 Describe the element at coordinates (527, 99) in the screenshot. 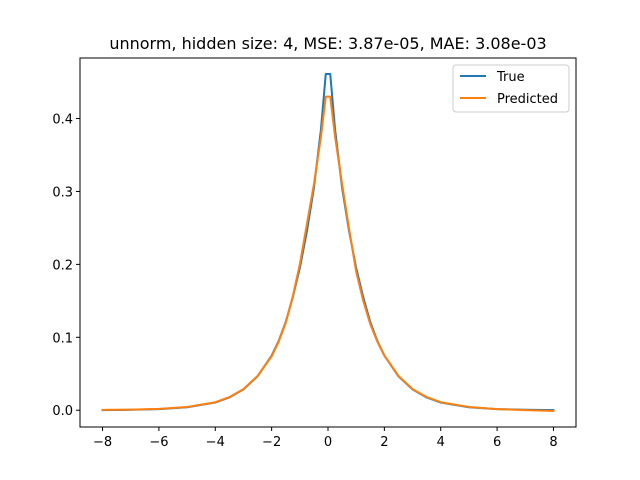

I see `legend-label-predicted: Predicted` at that location.